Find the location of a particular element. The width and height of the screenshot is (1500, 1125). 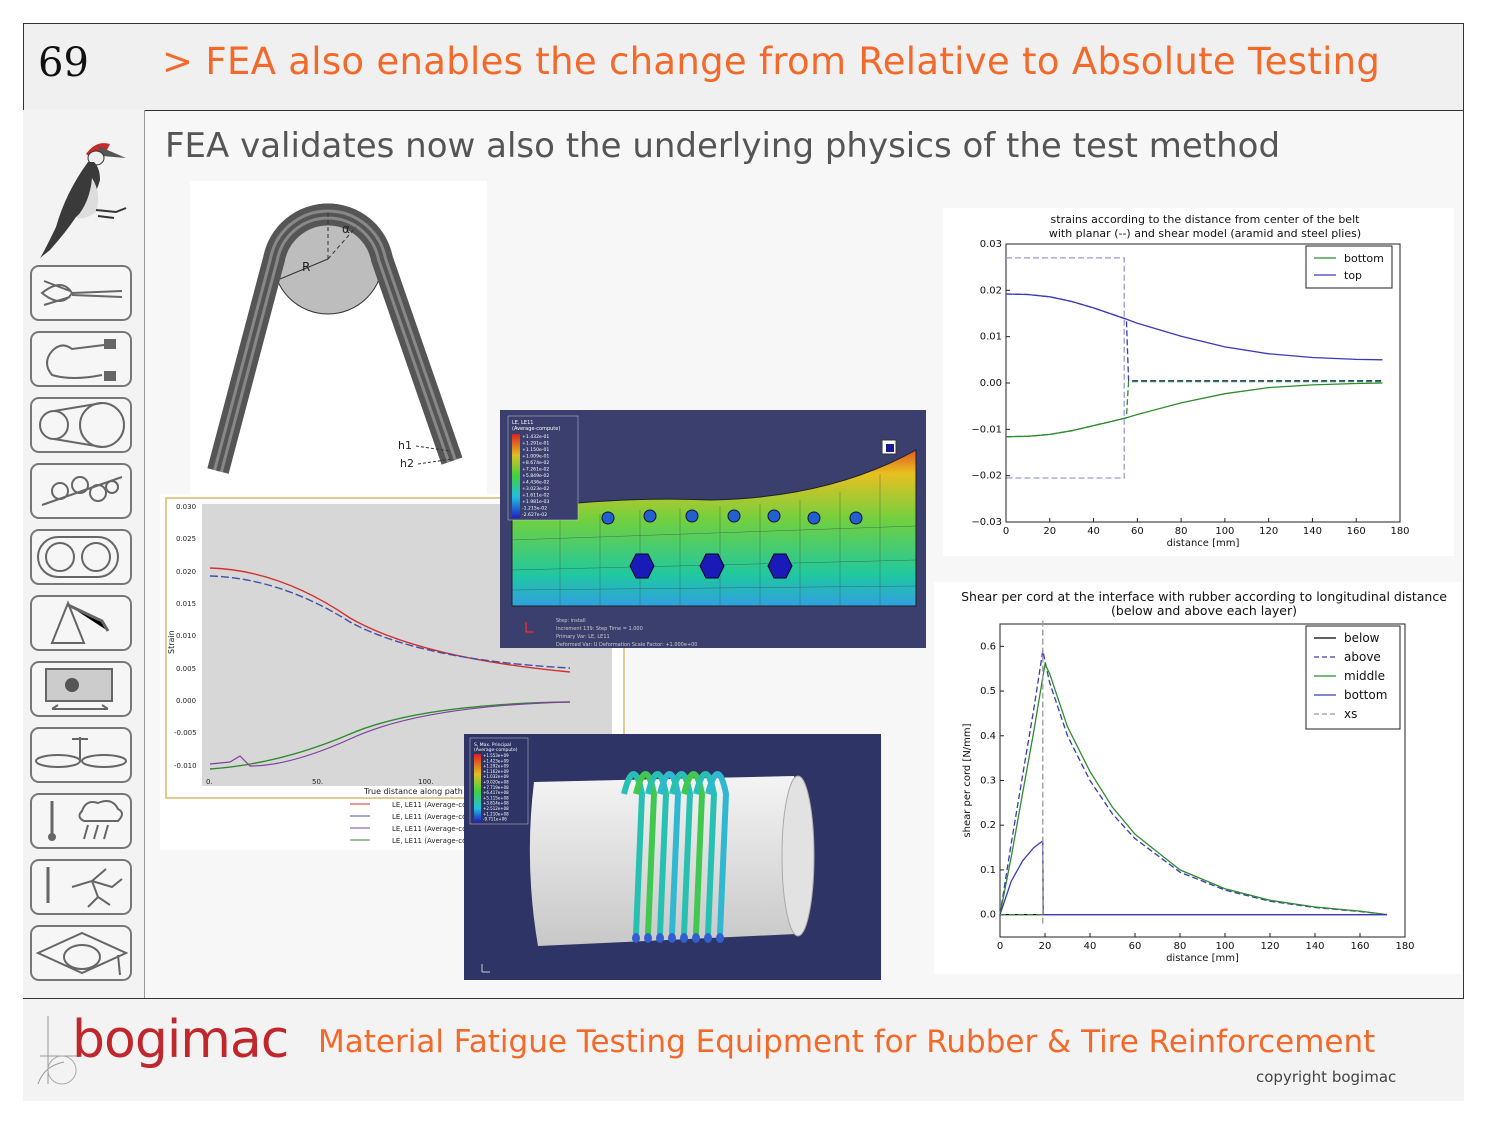

education-icon is located at coordinates (81, 953).